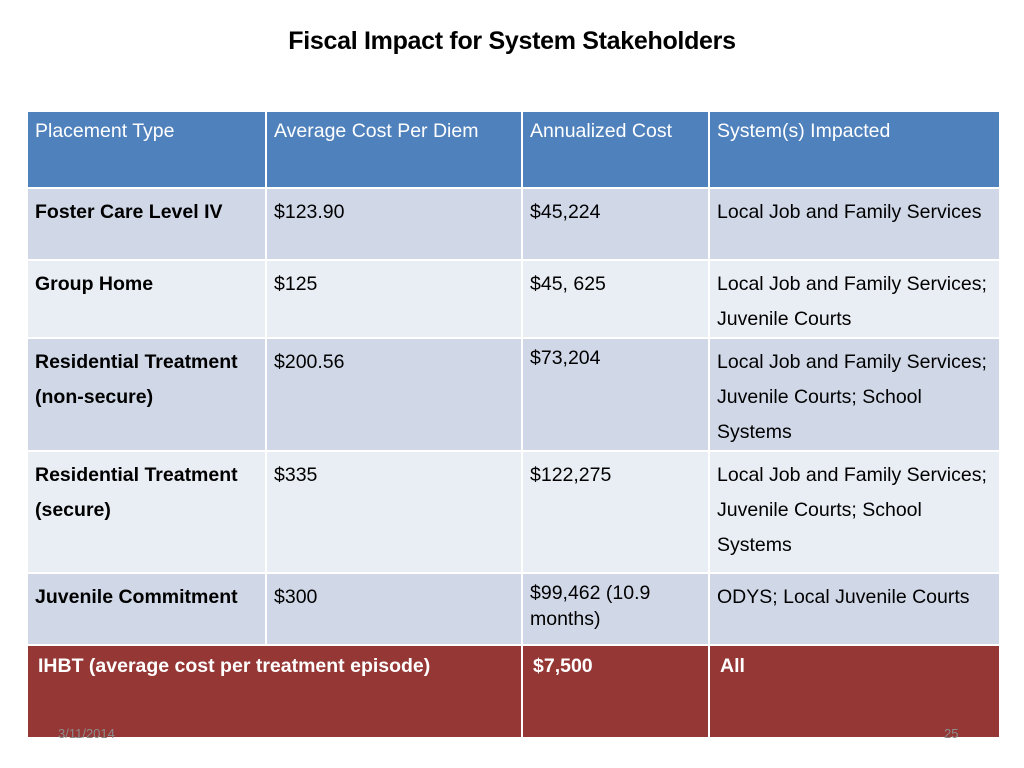 This screenshot has height=768, width=1024. What do you see at coordinates (615, 512) in the screenshot?
I see `annualized-cost-cell: $122,275` at bounding box center [615, 512].